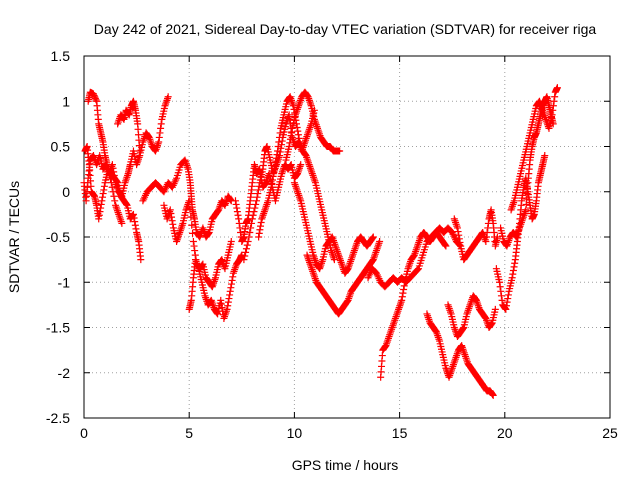 The height and width of the screenshot is (480, 640). Describe the element at coordinates (84, 433) in the screenshot. I see `x-tick-label: 0` at that location.